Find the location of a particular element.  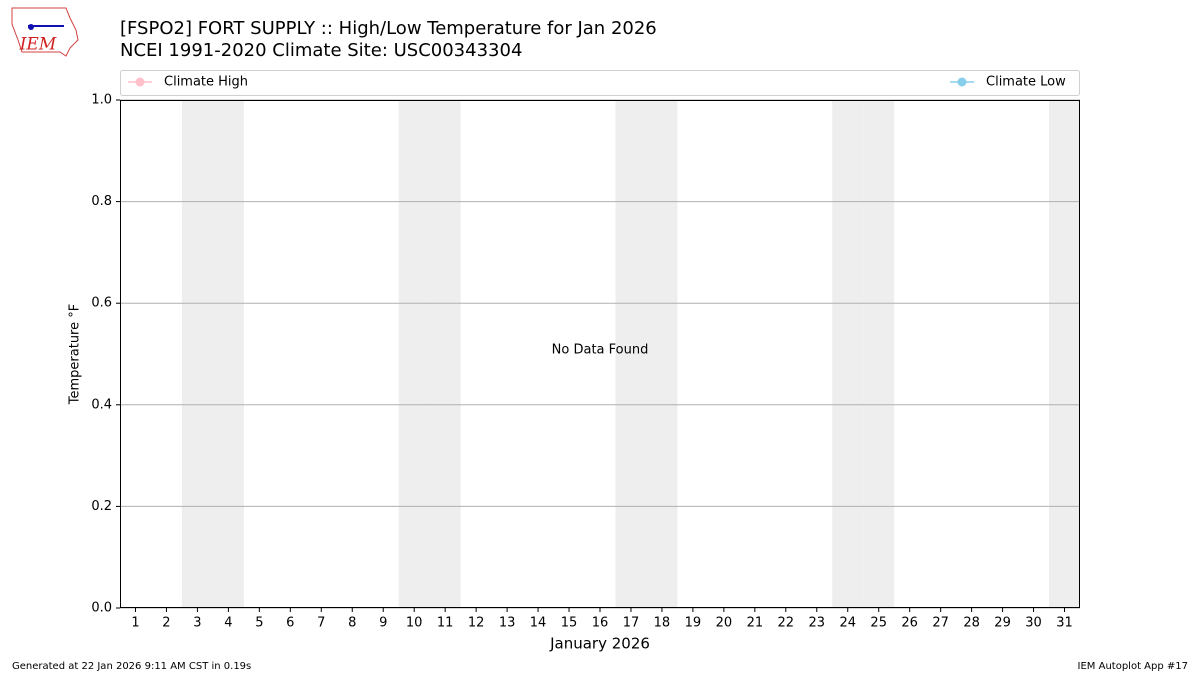

footer-right: IEM Autoplot App #17 is located at coordinates (1133, 666).